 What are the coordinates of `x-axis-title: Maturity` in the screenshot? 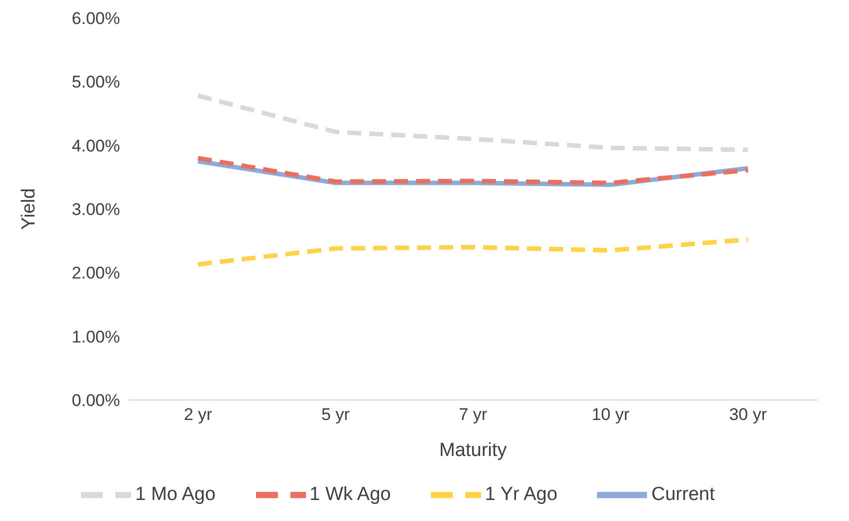 It's located at (473, 450).